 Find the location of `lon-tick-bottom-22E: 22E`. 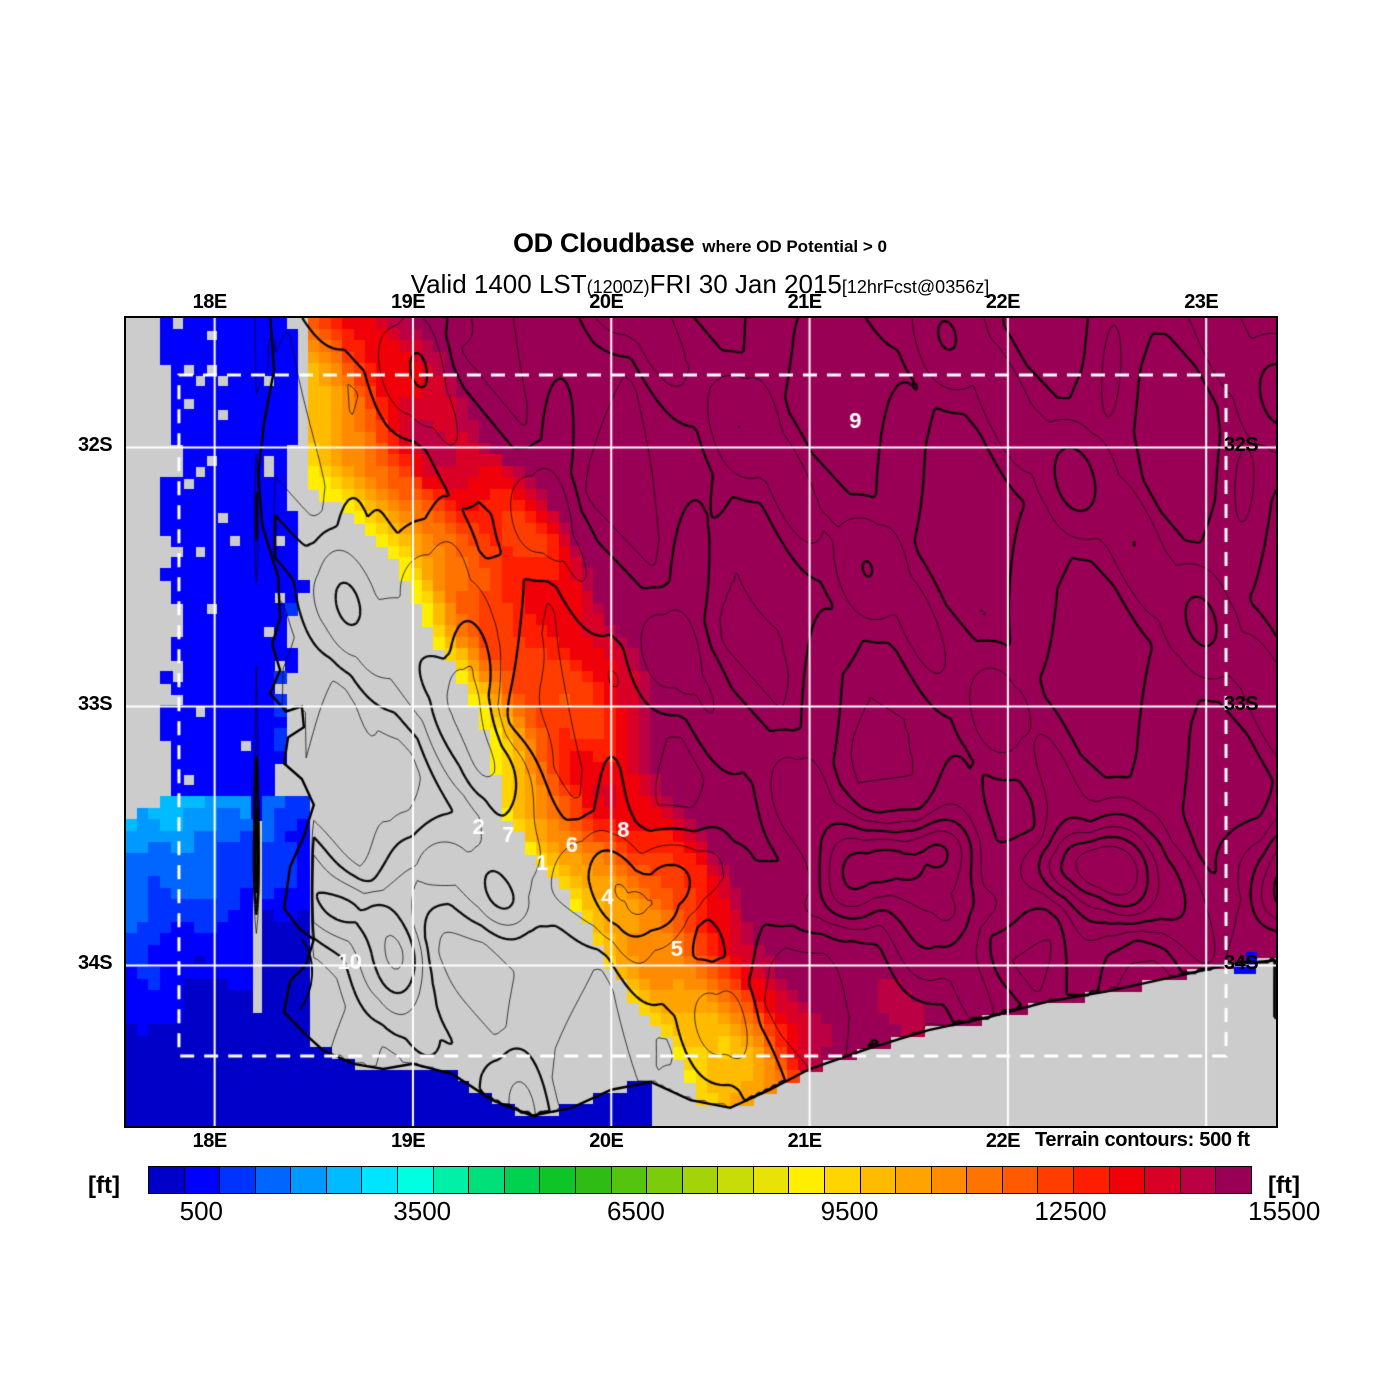

lon-tick-bottom-22E: 22E is located at coordinates (1003, 1141).